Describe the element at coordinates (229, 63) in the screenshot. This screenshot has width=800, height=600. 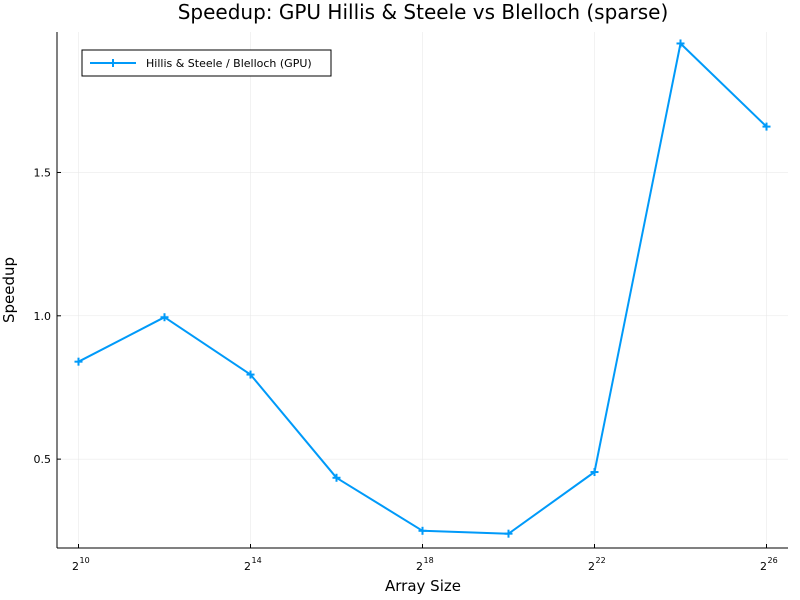
I see `legend-label: Hillis & Steele / Blelloch (GPU)` at that location.